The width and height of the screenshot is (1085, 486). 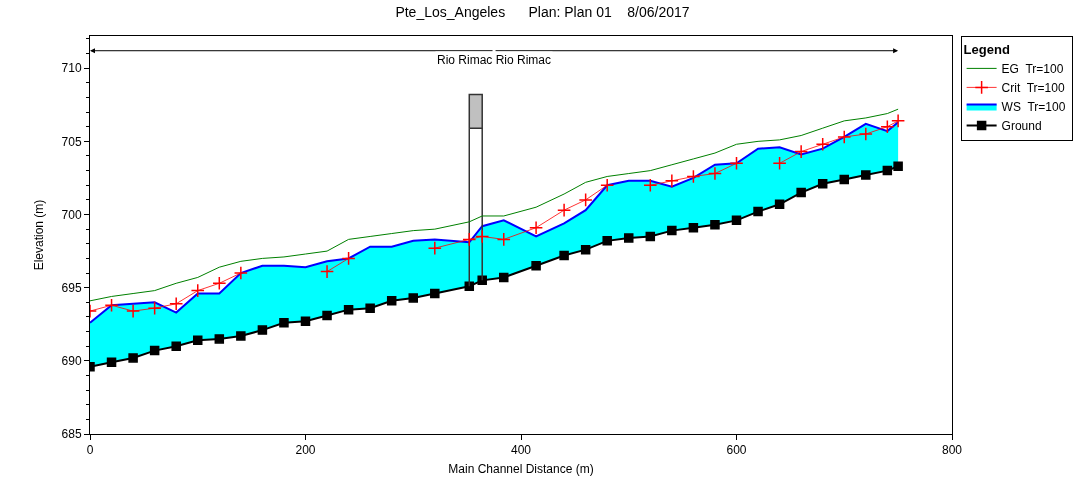 What do you see at coordinates (71, 214) in the screenshot?
I see `y-tick-label: 700` at bounding box center [71, 214].